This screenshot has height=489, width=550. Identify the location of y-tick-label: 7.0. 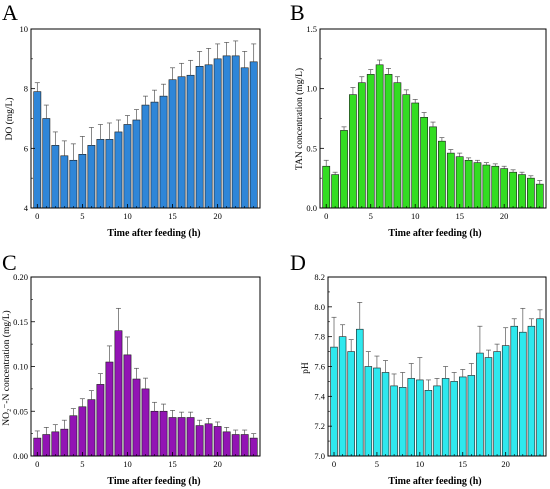
(319, 456).